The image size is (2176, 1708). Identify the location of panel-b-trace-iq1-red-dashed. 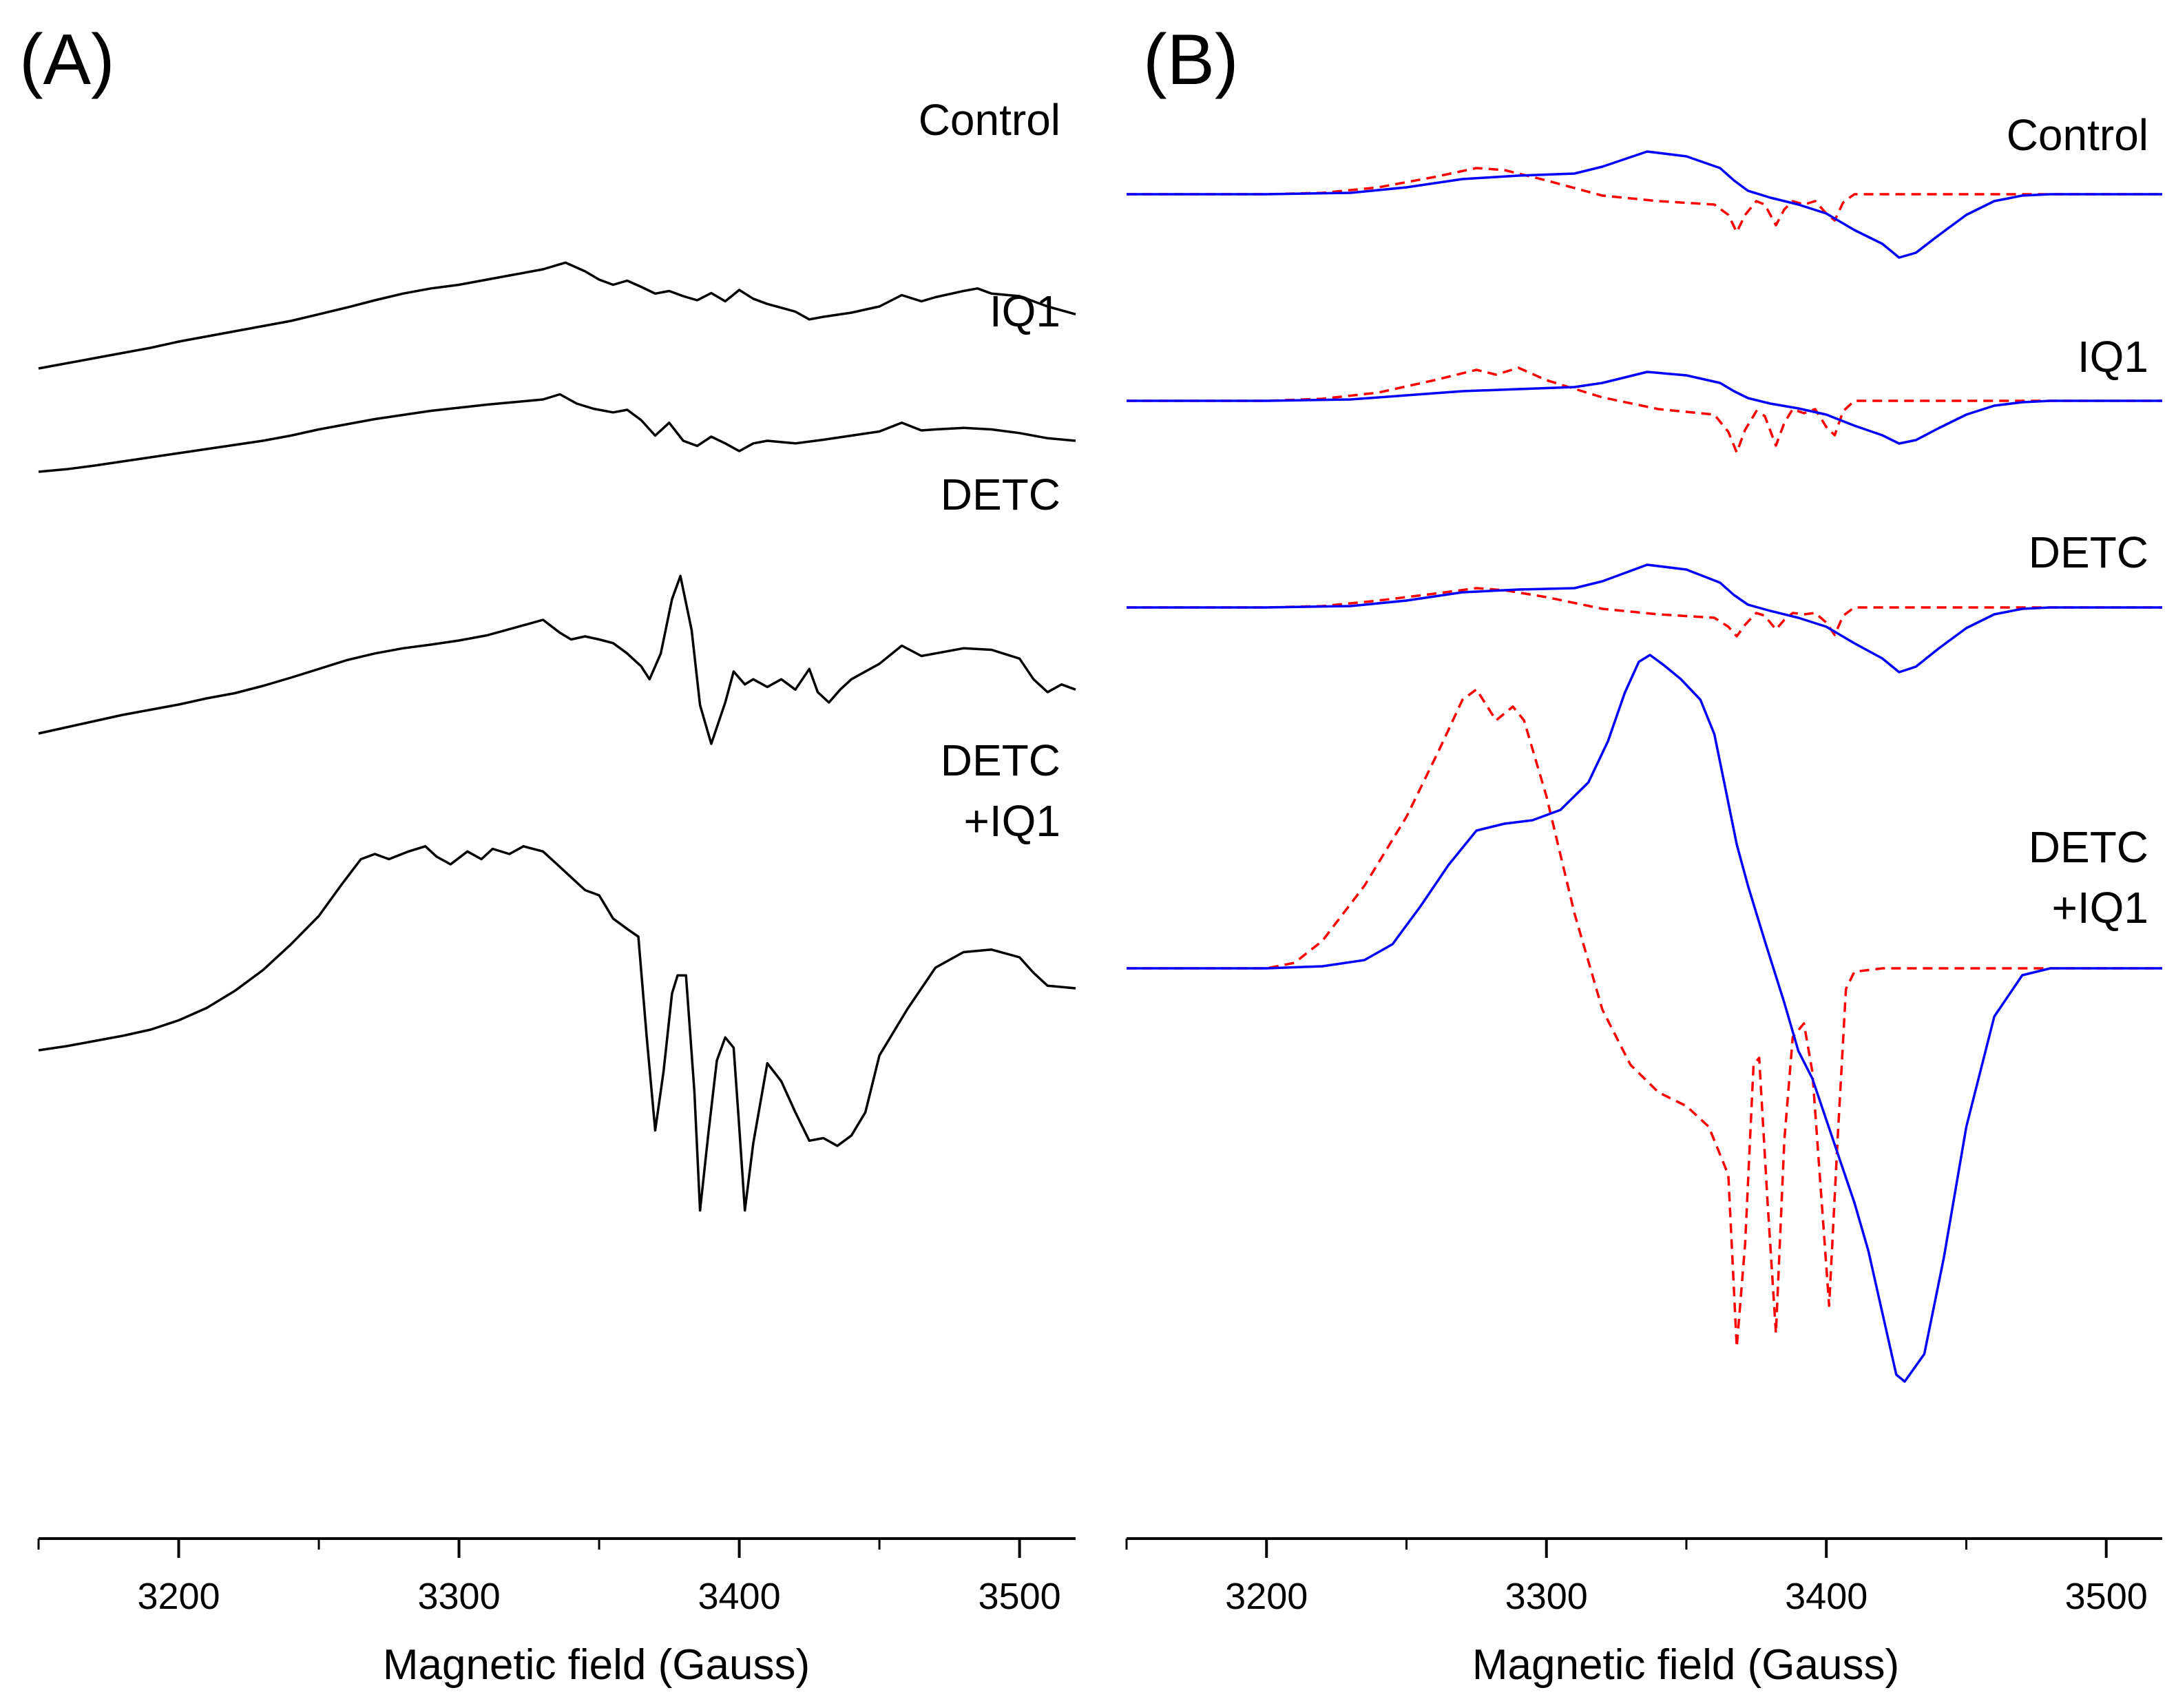
(1644, 410).